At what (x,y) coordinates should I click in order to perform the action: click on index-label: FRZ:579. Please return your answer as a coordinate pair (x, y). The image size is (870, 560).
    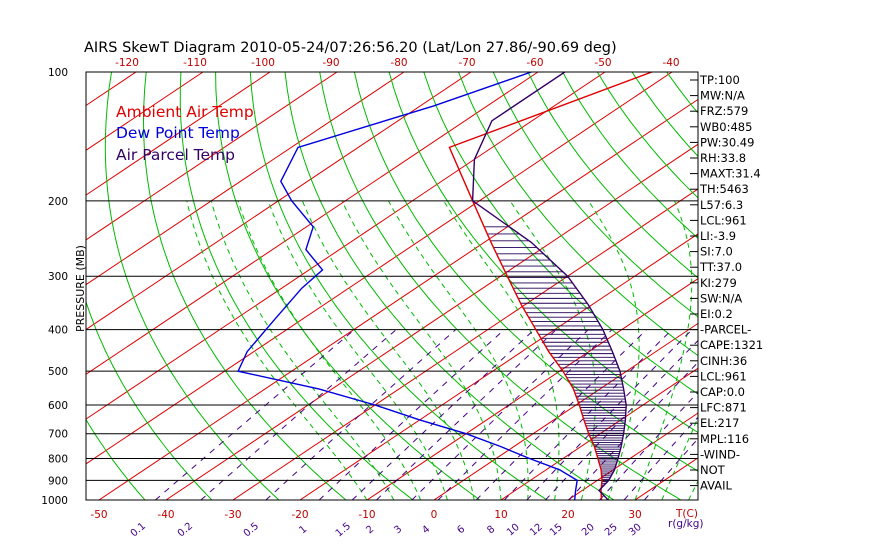
    Looking at the image, I should click on (724, 111).